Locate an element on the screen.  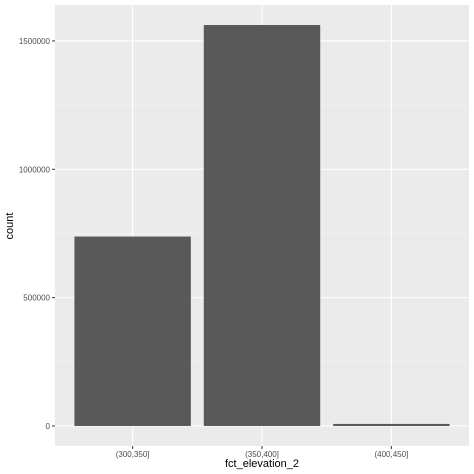
x-tick-label: (300,350] is located at coordinates (133, 454).